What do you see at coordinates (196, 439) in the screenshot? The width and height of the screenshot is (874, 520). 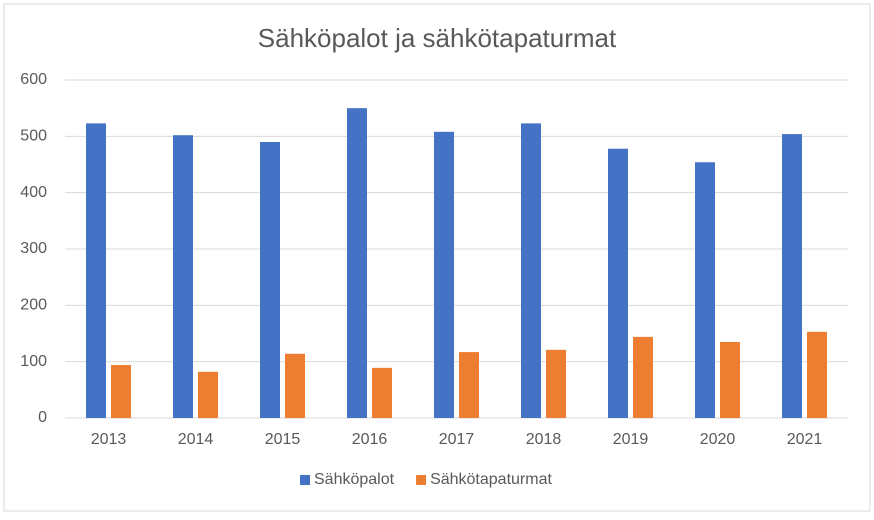 I see `x-tick-label: 2014` at bounding box center [196, 439].